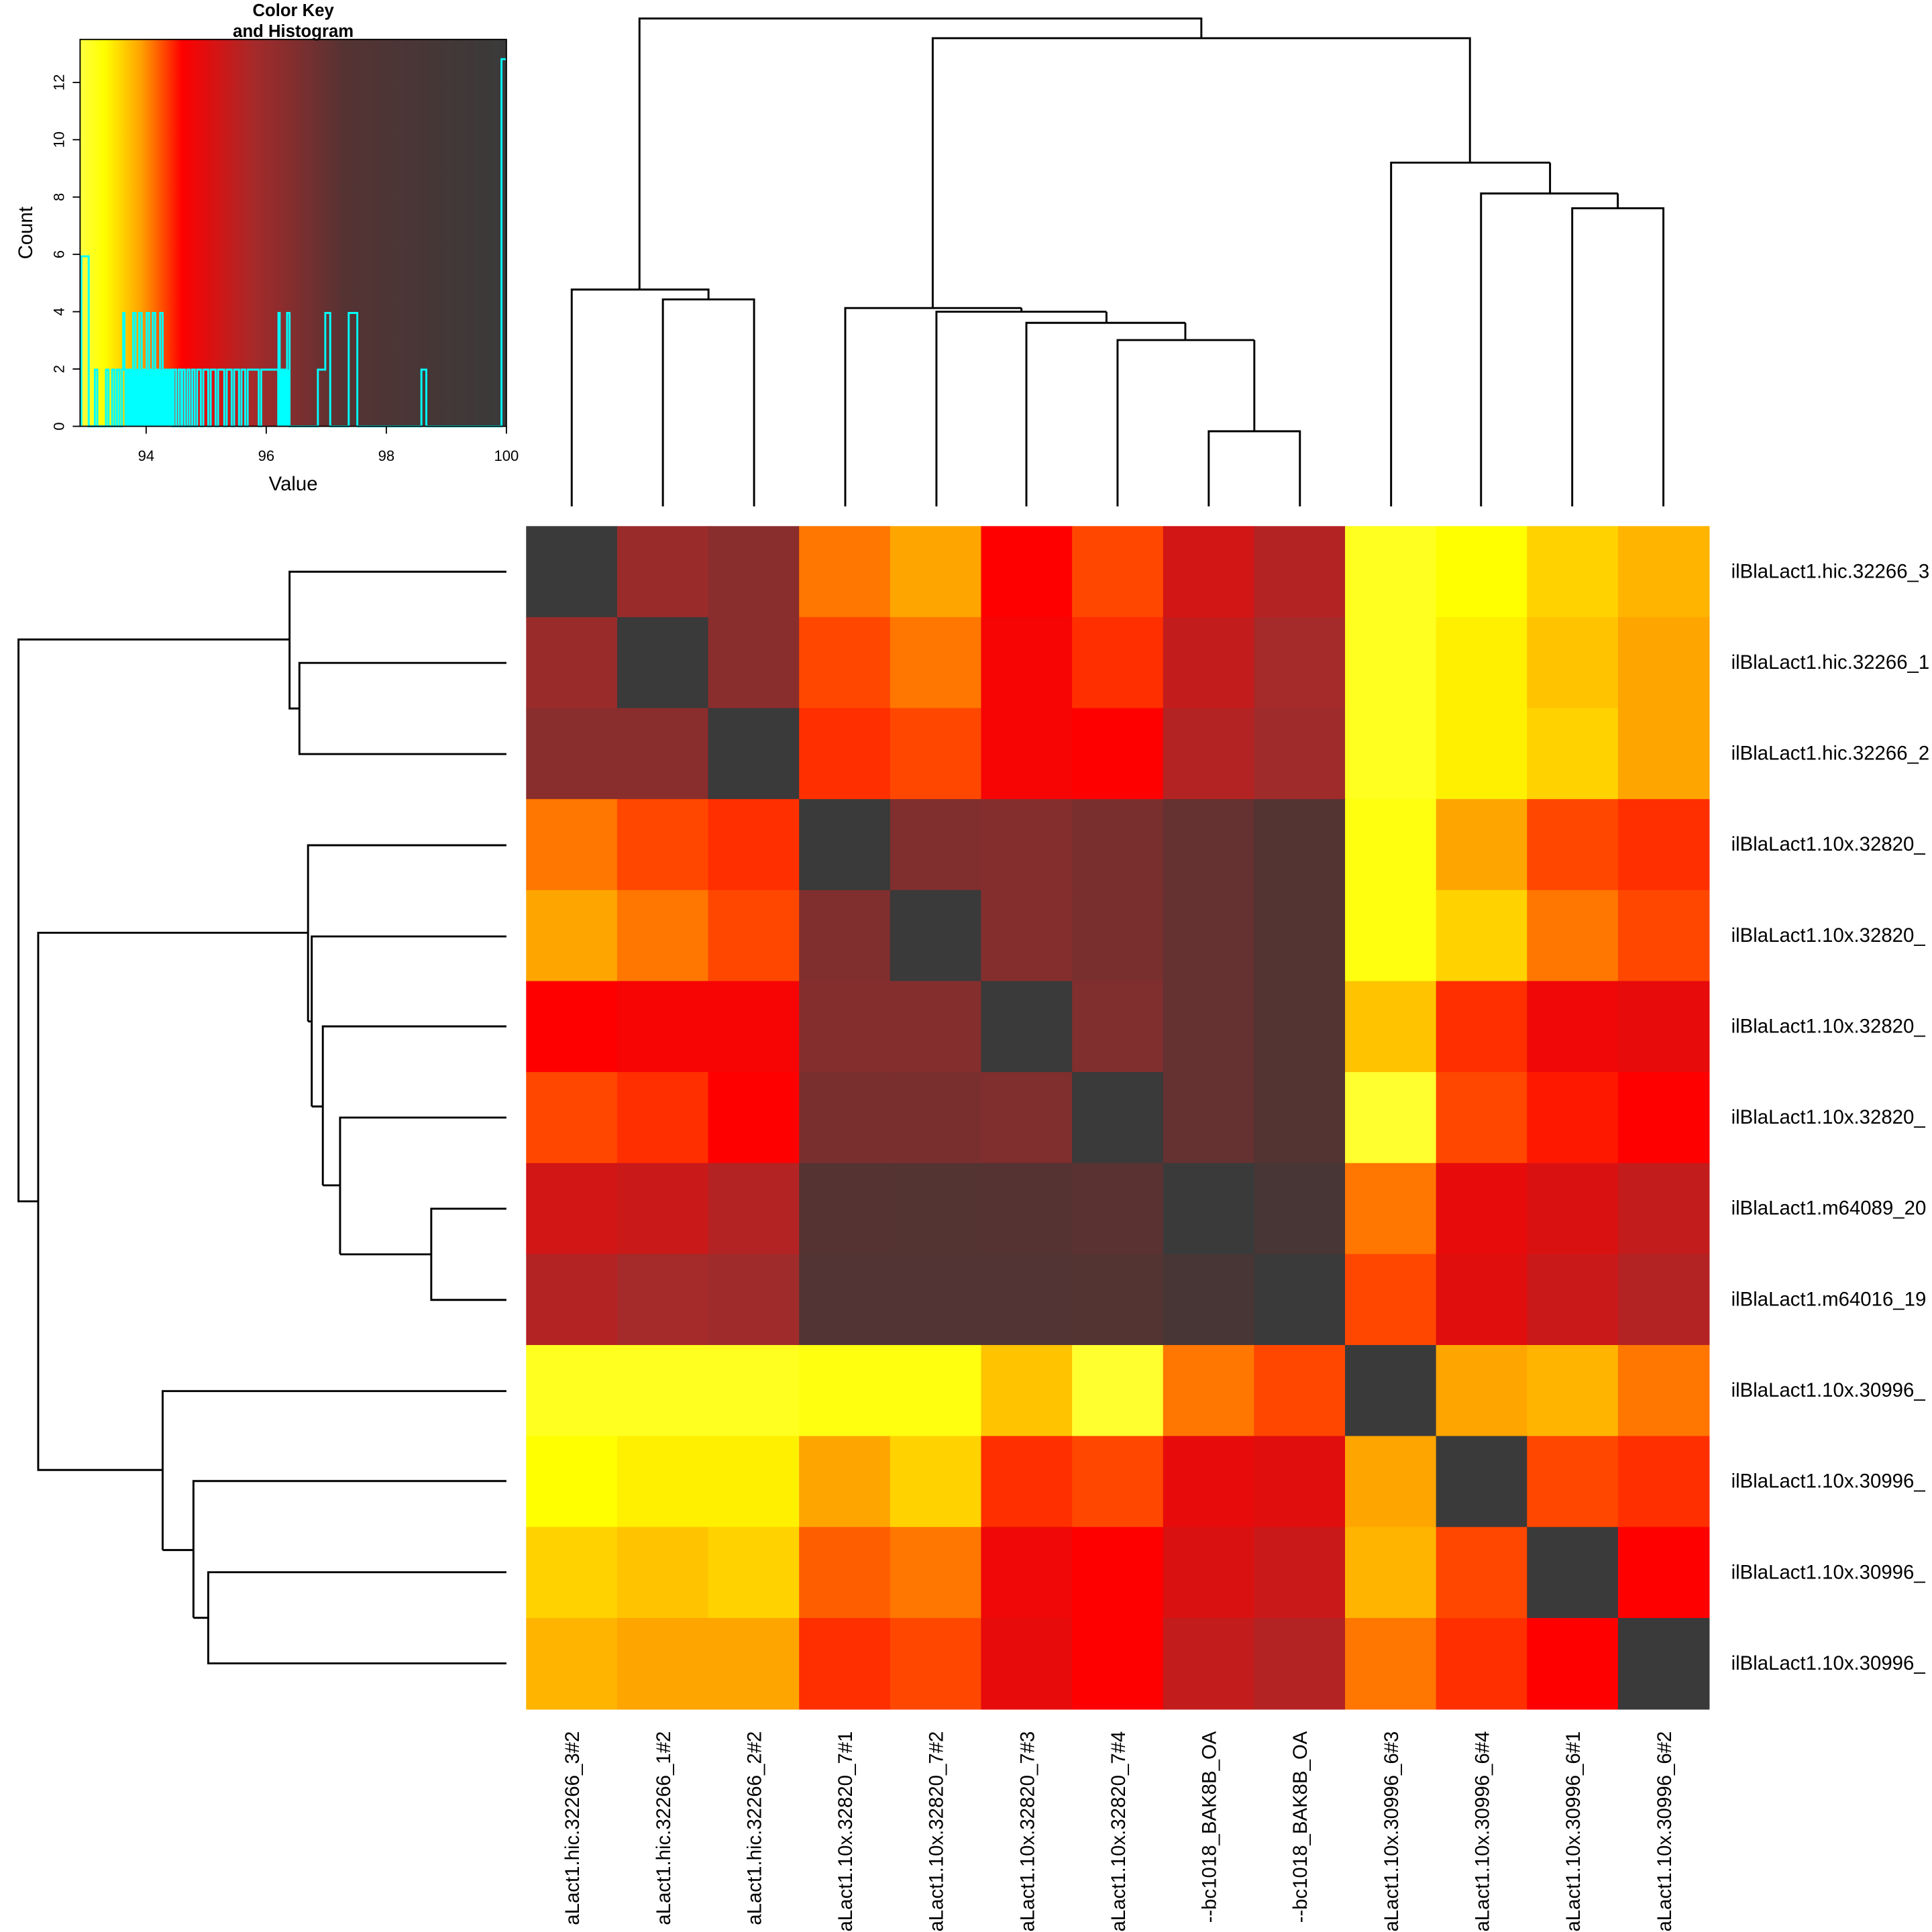  What do you see at coordinates (1392, 1831) in the screenshot?
I see `column-label: aLact1.10x.30996_6#3` at bounding box center [1392, 1831].